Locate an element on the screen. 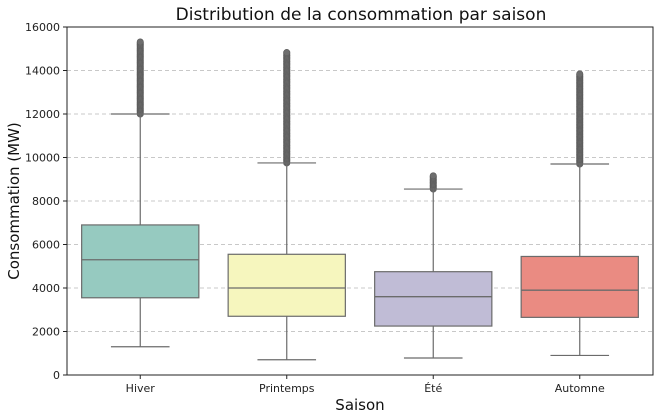 The width and height of the screenshot is (661, 420). x-tick-label: Été is located at coordinates (433, 388).